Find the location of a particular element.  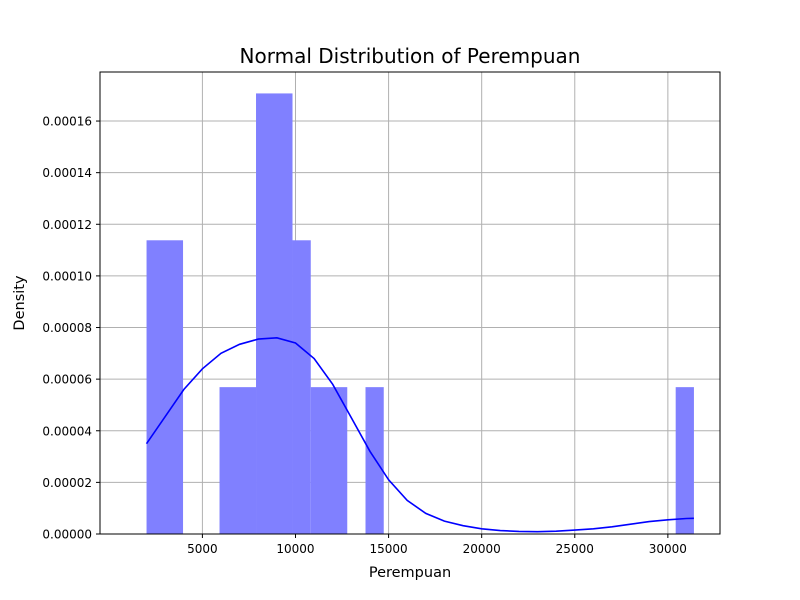

x-tick-label: 30000 is located at coordinates (668, 549).